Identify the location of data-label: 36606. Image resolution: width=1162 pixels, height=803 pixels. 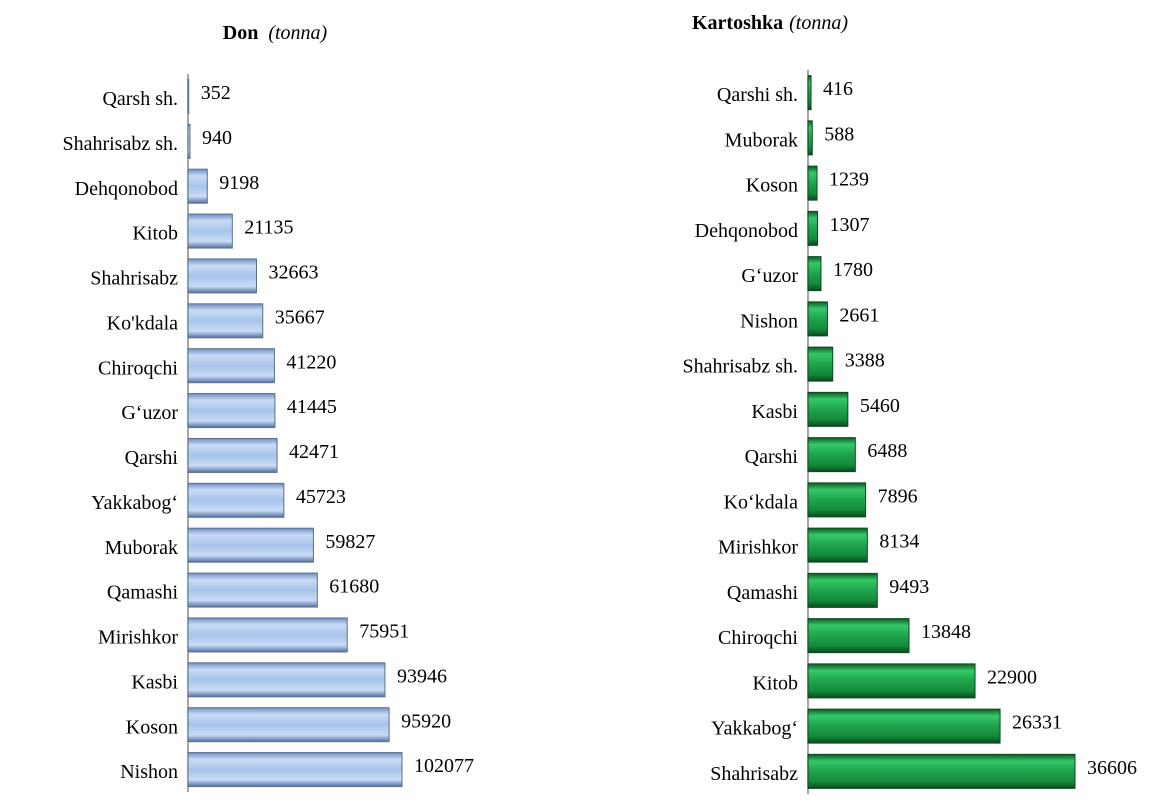
(1112, 768).